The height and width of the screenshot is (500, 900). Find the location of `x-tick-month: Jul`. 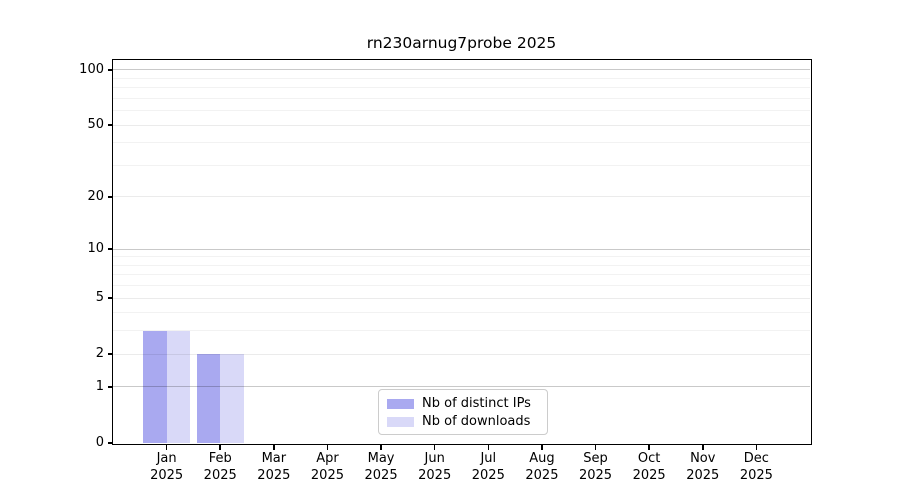

x-tick-month: Jul is located at coordinates (488, 458).